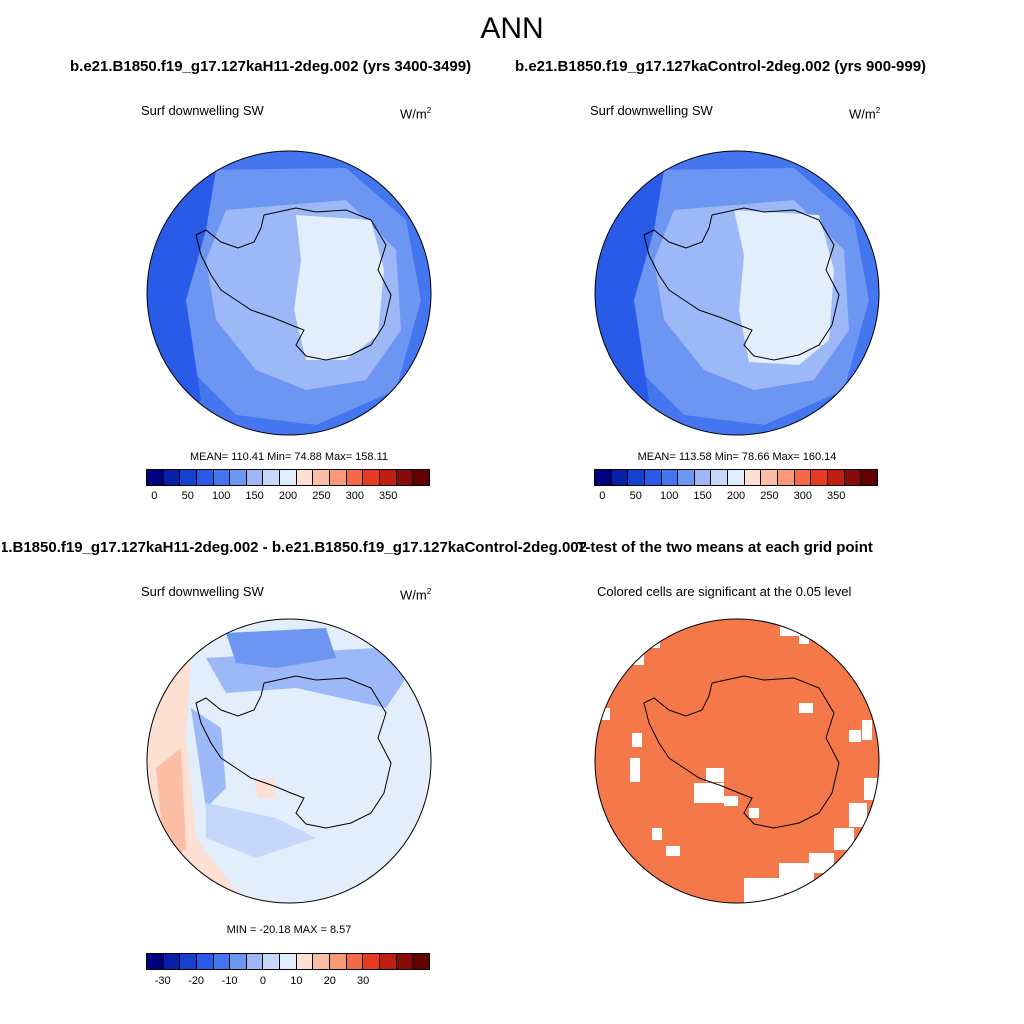  Describe the element at coordinates (229, 981) in the screenshot. I see `colorbar-tick-label: -10` at that location.